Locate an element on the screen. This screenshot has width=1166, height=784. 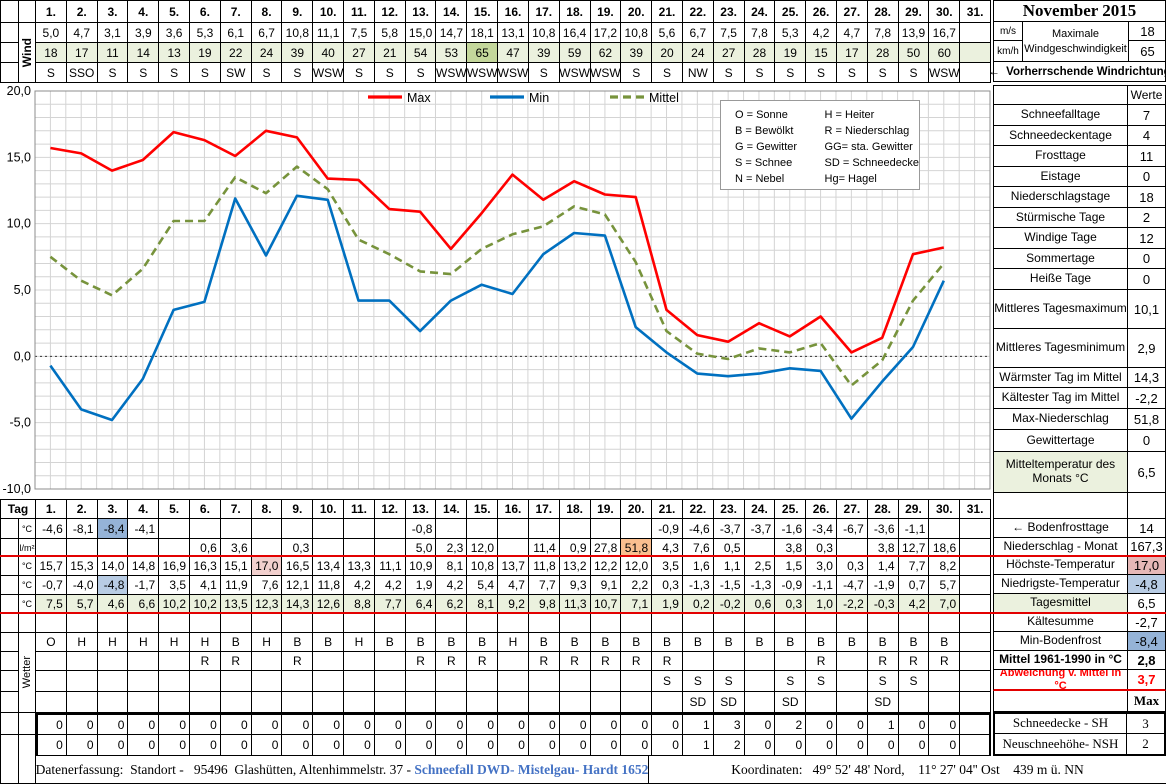
day-header: 26. is located at coordinates (821, 509).